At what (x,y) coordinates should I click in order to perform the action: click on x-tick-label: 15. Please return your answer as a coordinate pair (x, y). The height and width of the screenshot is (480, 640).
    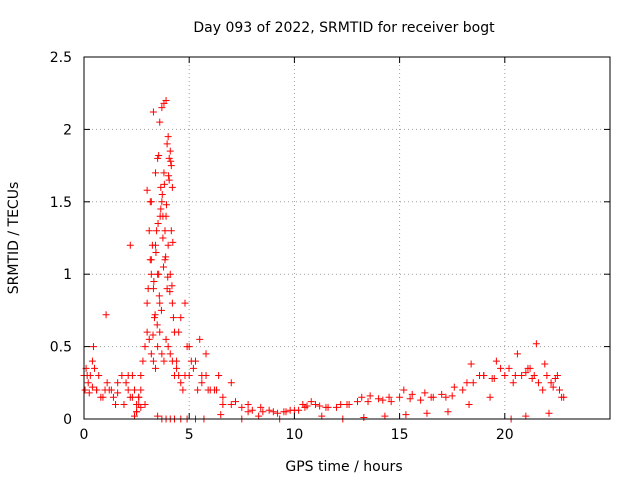
    Looking at the image, I should click on (400, 435).